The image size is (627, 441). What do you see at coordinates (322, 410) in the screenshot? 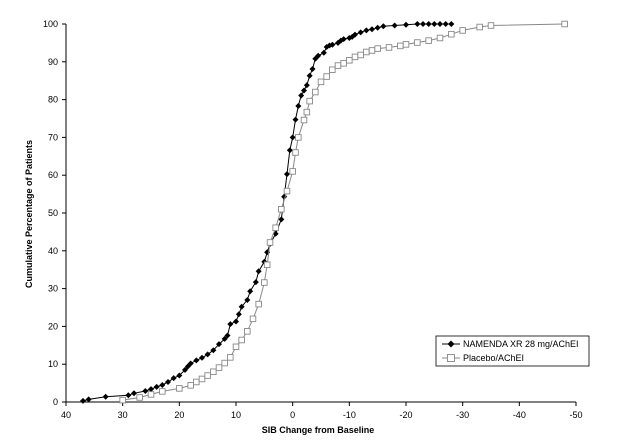
I see `x-axis: 40 30 20 10 0 -10 -20 -30 -40 -50` at bounding box center [322, 410].